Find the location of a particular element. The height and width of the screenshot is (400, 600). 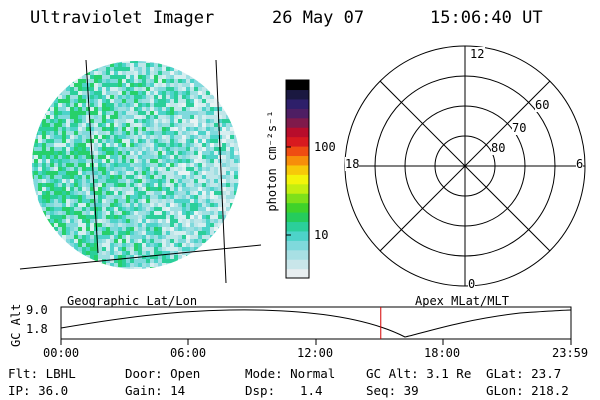

mlt-line-diagonal is located at coordinates (465, 166).